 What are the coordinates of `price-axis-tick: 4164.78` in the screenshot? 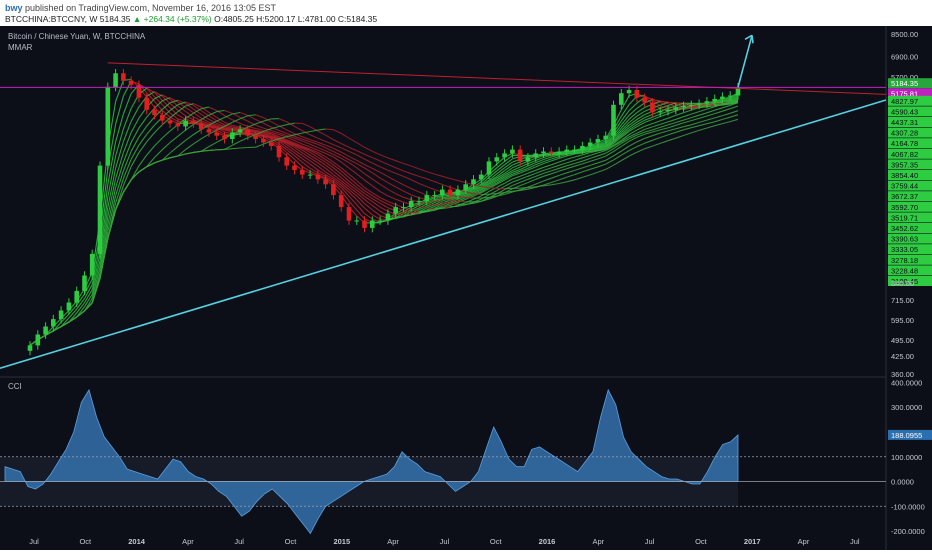 It's located at (904, 143).